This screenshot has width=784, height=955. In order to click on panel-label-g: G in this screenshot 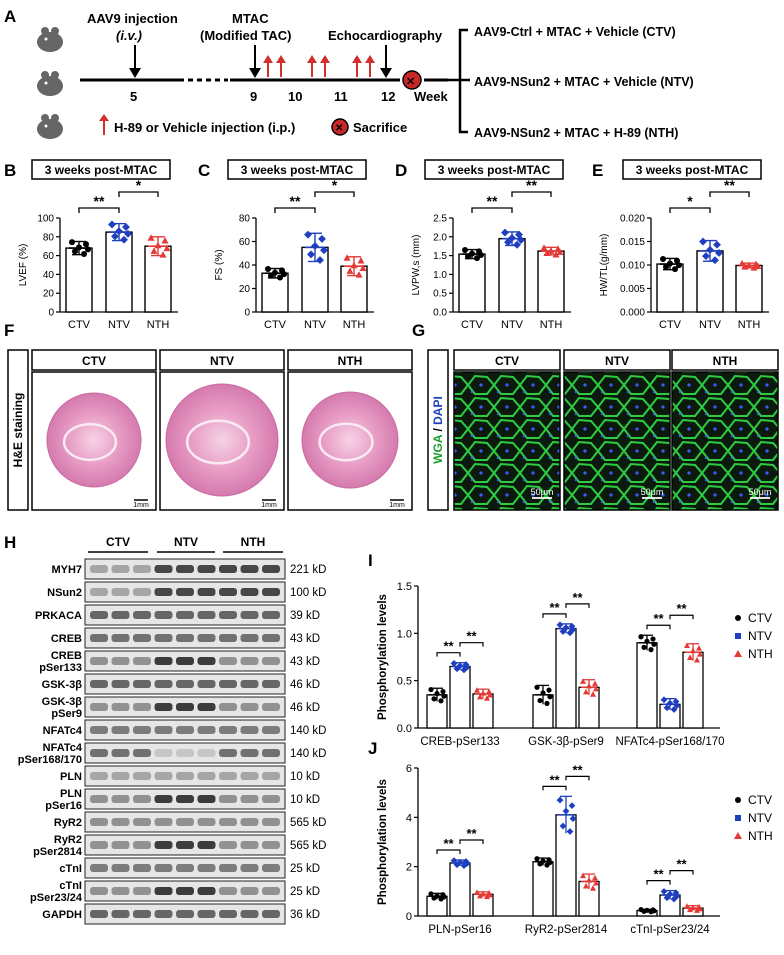, I will do `click(418, 330)`.